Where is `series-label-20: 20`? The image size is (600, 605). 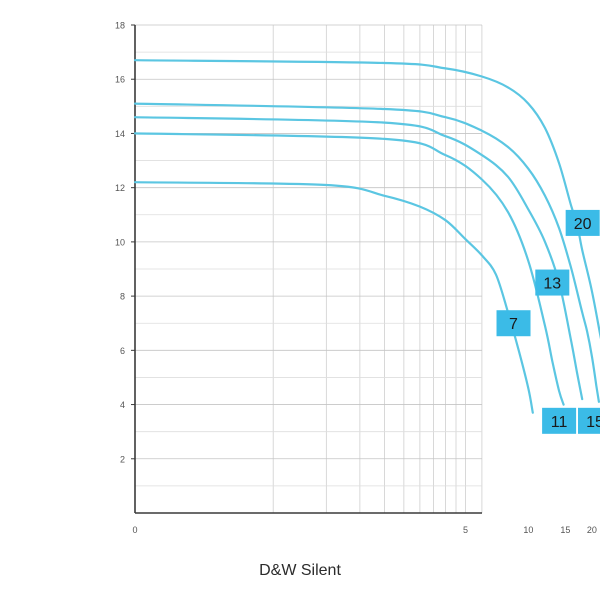
series-label-20: 20 is located at coordinates (583, 224).